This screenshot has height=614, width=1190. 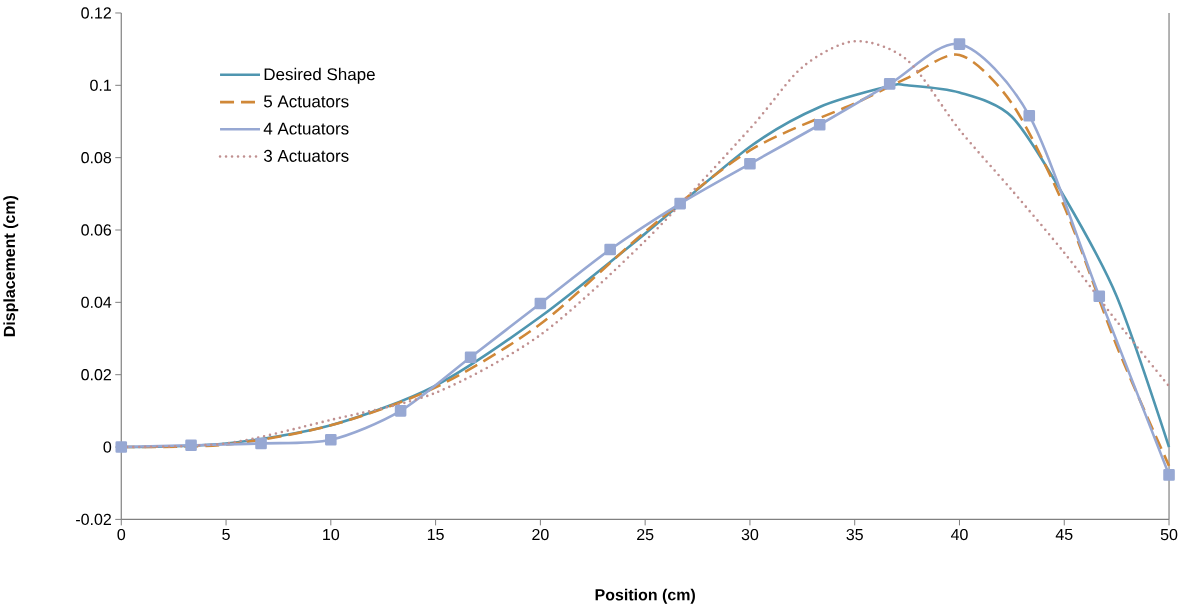 I want to click on y-tick-label: 0.02, so click(x=96, y=374).